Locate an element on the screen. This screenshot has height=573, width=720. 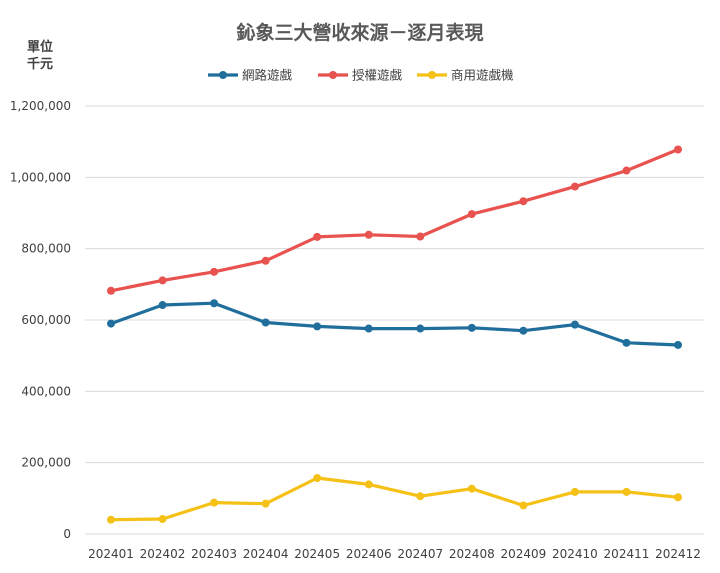
unit-label-line1: 單位 is located at coordinates (40, 47).